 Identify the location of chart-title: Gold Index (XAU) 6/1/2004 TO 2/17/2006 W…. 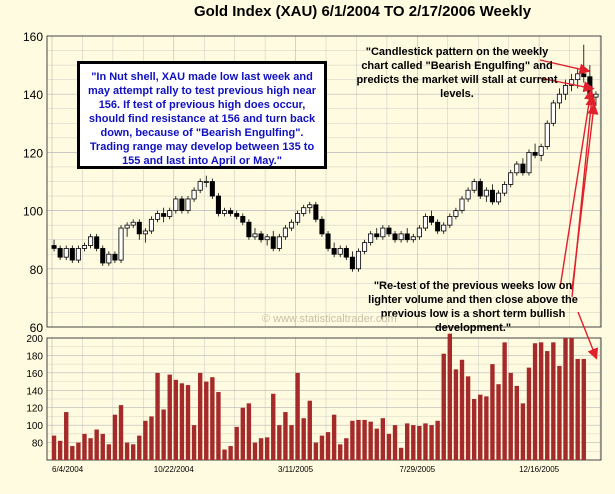
(362, 11).